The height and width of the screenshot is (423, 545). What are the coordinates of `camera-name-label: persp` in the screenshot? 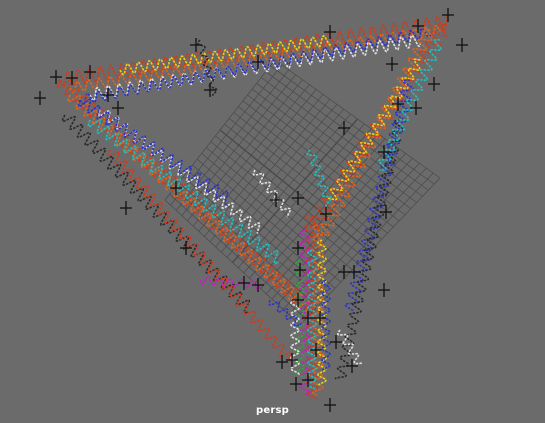 It's located at (272, 410).